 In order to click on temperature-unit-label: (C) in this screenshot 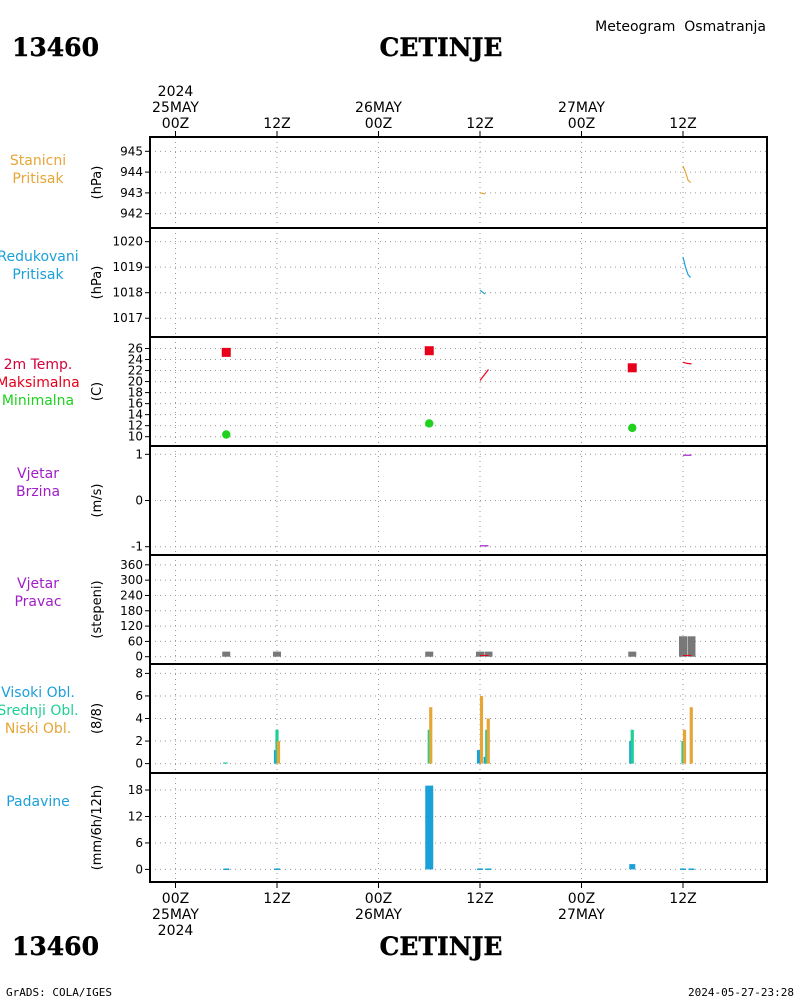, I will do `click(97, 391)`.